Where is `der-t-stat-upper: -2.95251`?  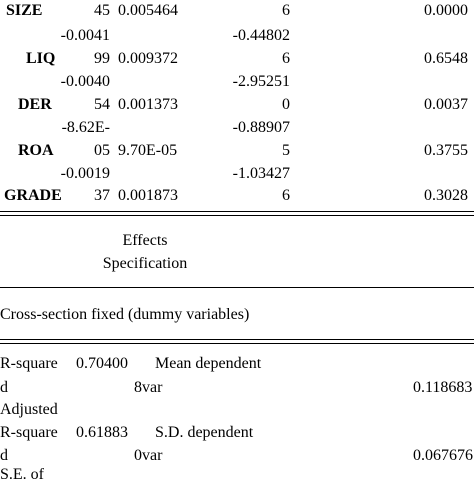
der-t-stat-upper: -2.95251 is located at coordinates (261, 81).